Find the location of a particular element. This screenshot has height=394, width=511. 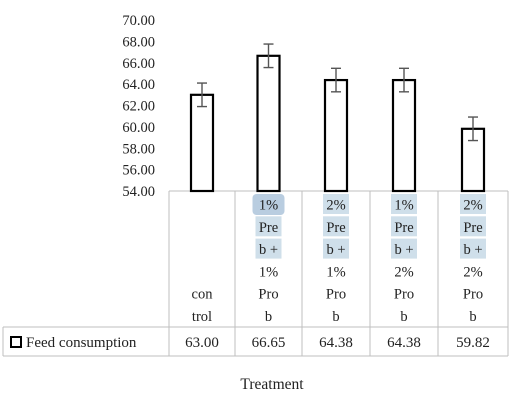

error-bars-layer is located at coordinates (337, 92).